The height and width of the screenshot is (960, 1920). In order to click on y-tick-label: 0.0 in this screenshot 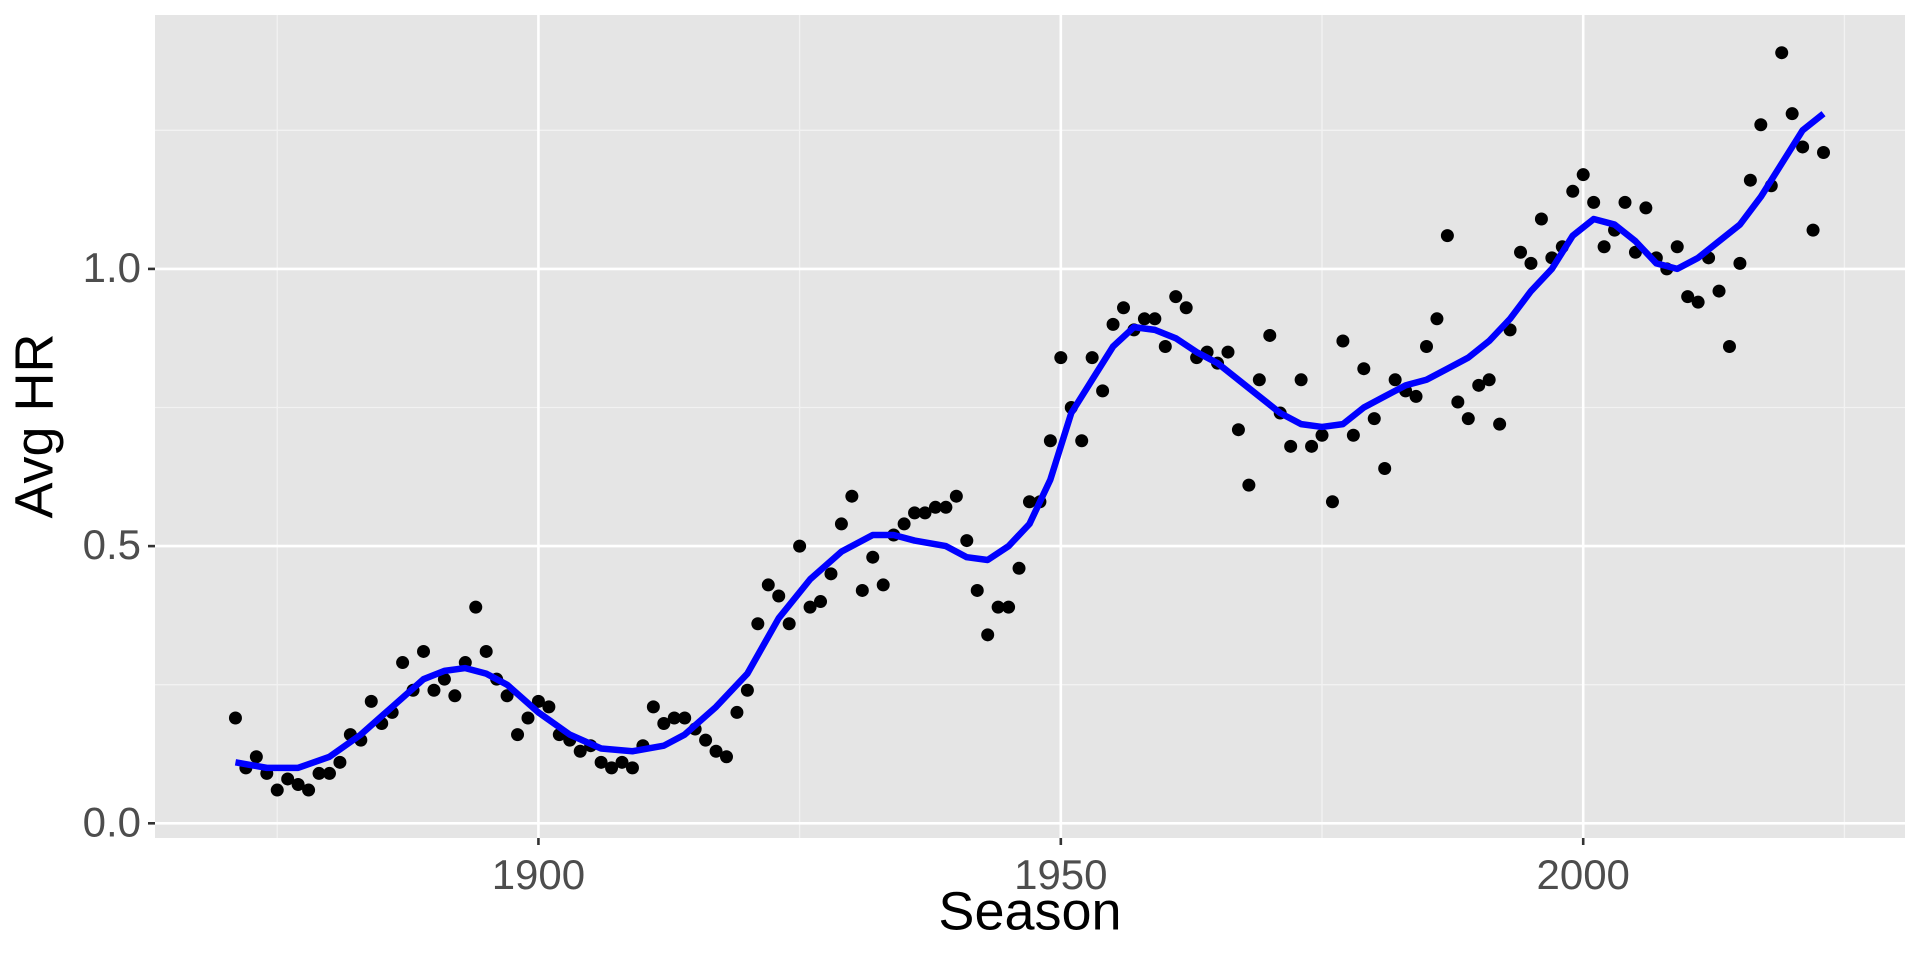, I will do `click(112, 821)`.